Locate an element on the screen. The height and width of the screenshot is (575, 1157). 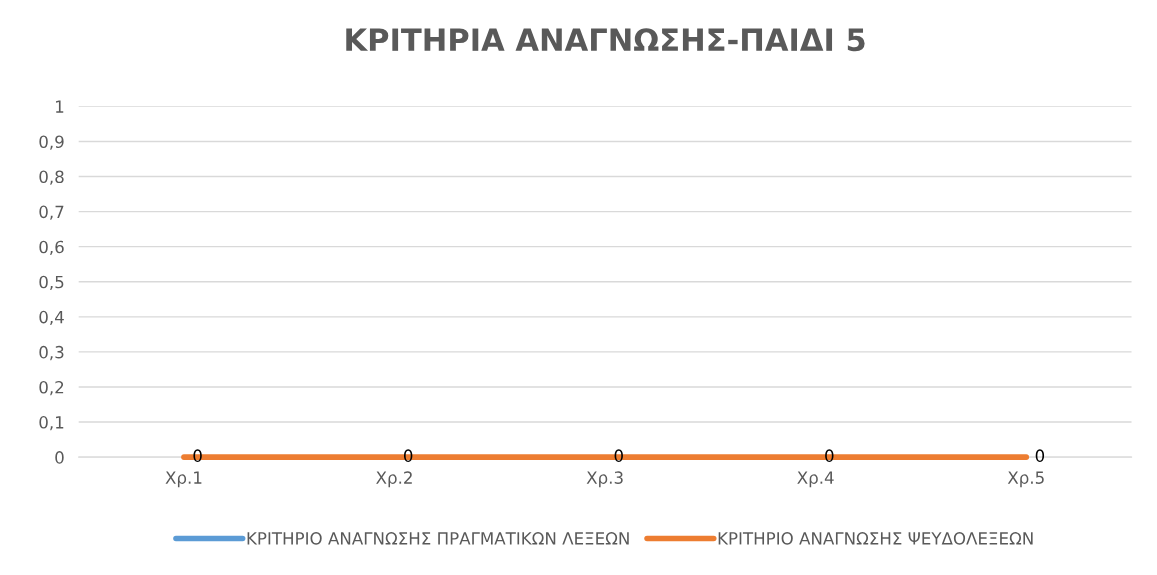
y-tick-label: 0 is located at coordinates (59, 457).